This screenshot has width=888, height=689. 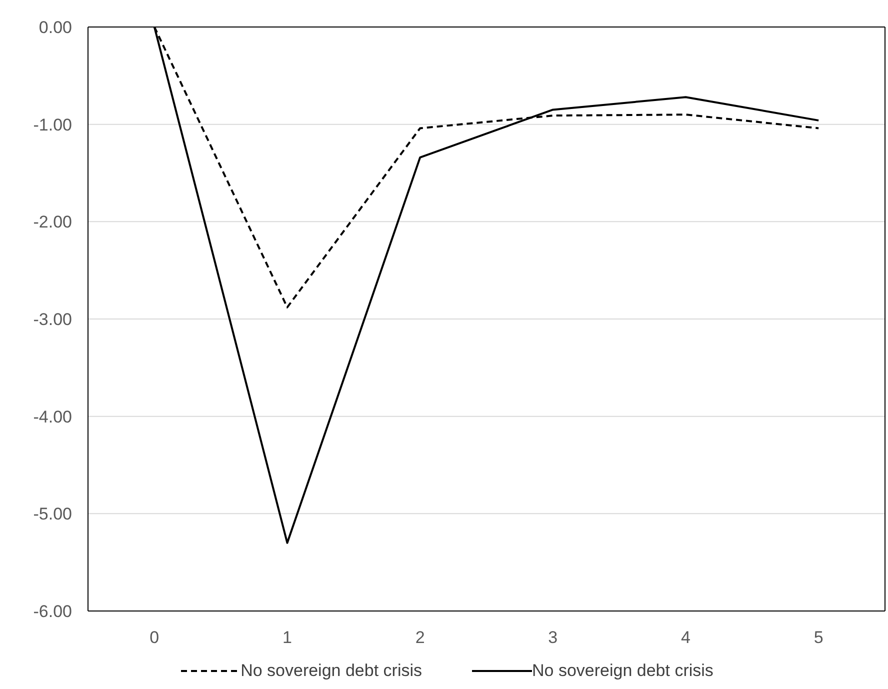 What do you see at coordinates (52, 320) in the screenshot?
I see `y-tick-label: -3.00` at bounding box center [52, 320].